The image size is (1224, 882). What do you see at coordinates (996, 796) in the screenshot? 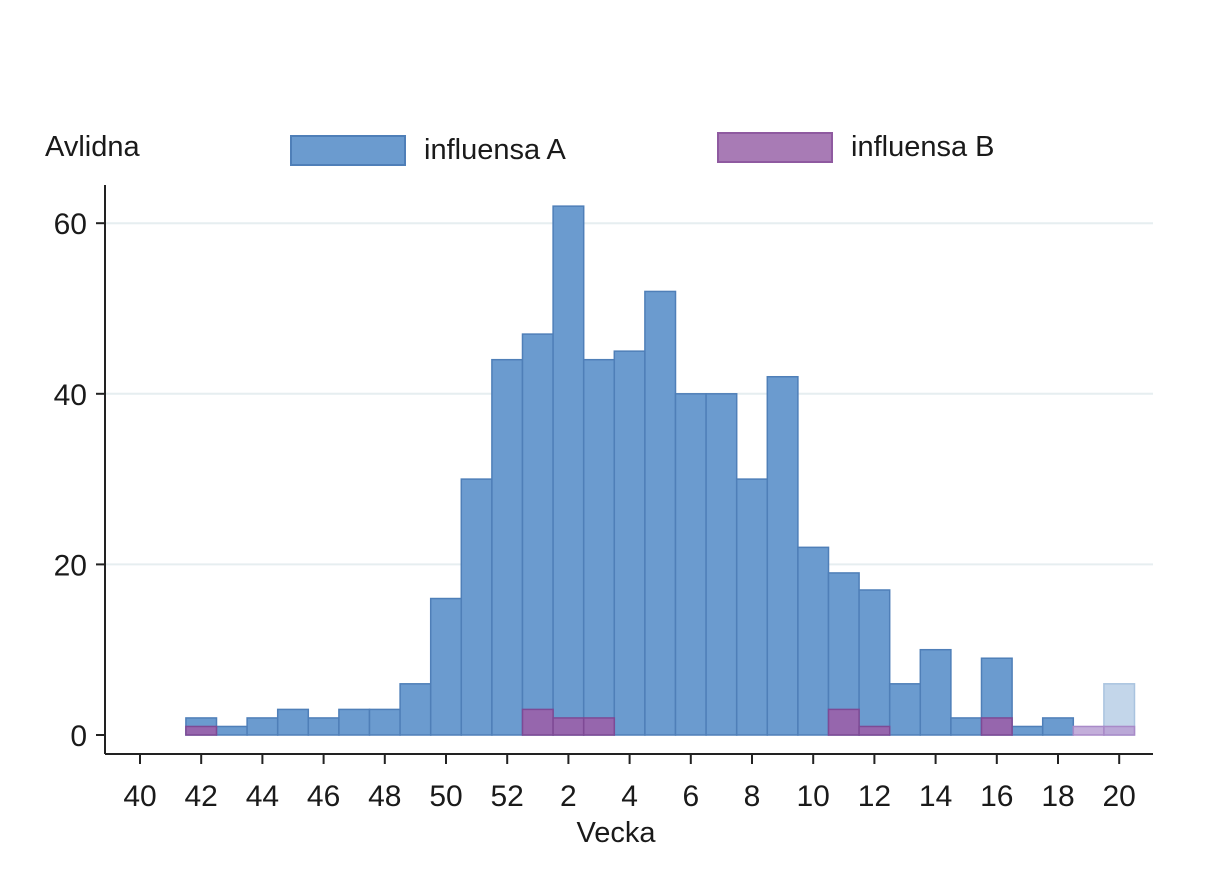
I see `x-tick-label-16: 16` at bounding box center [996, 796].